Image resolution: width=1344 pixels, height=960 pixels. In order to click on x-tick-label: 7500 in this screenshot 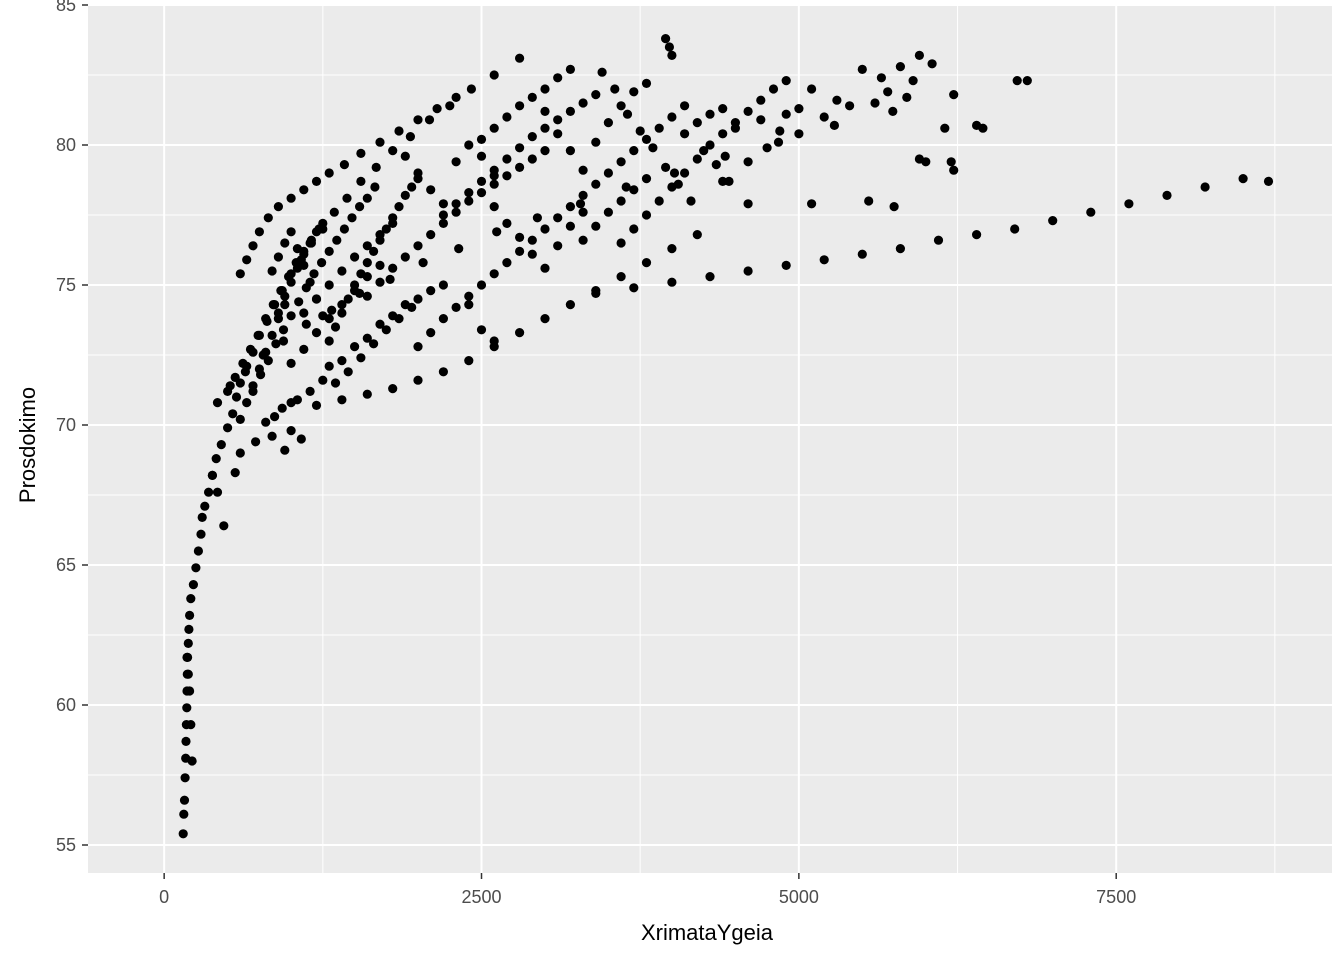, I will do `click(1116, 897)`.